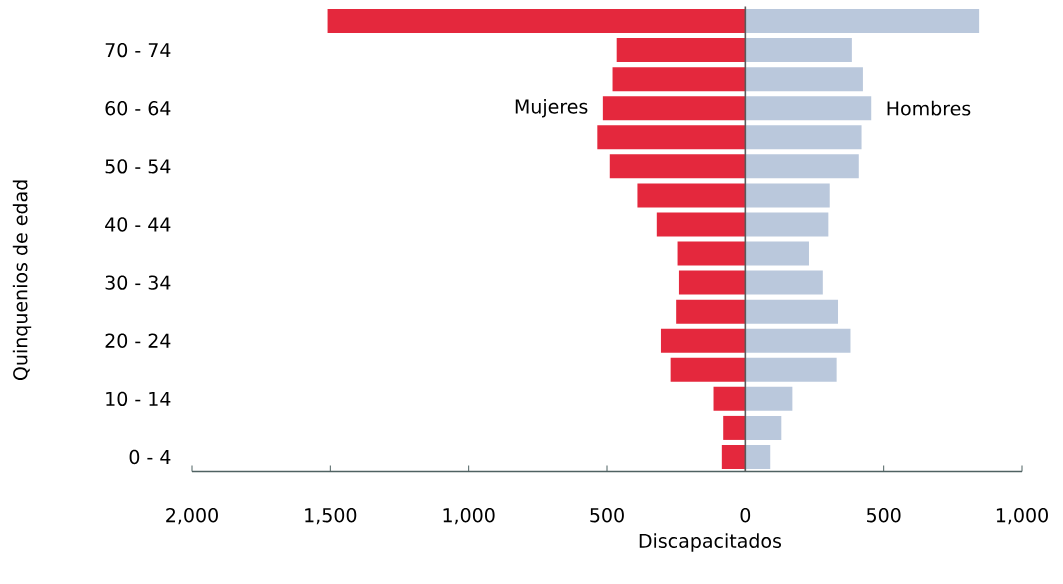  Describe the element at coordinates (710, 542) in the screenshot. I see `x-axis-title: Discapacitados` at that location.